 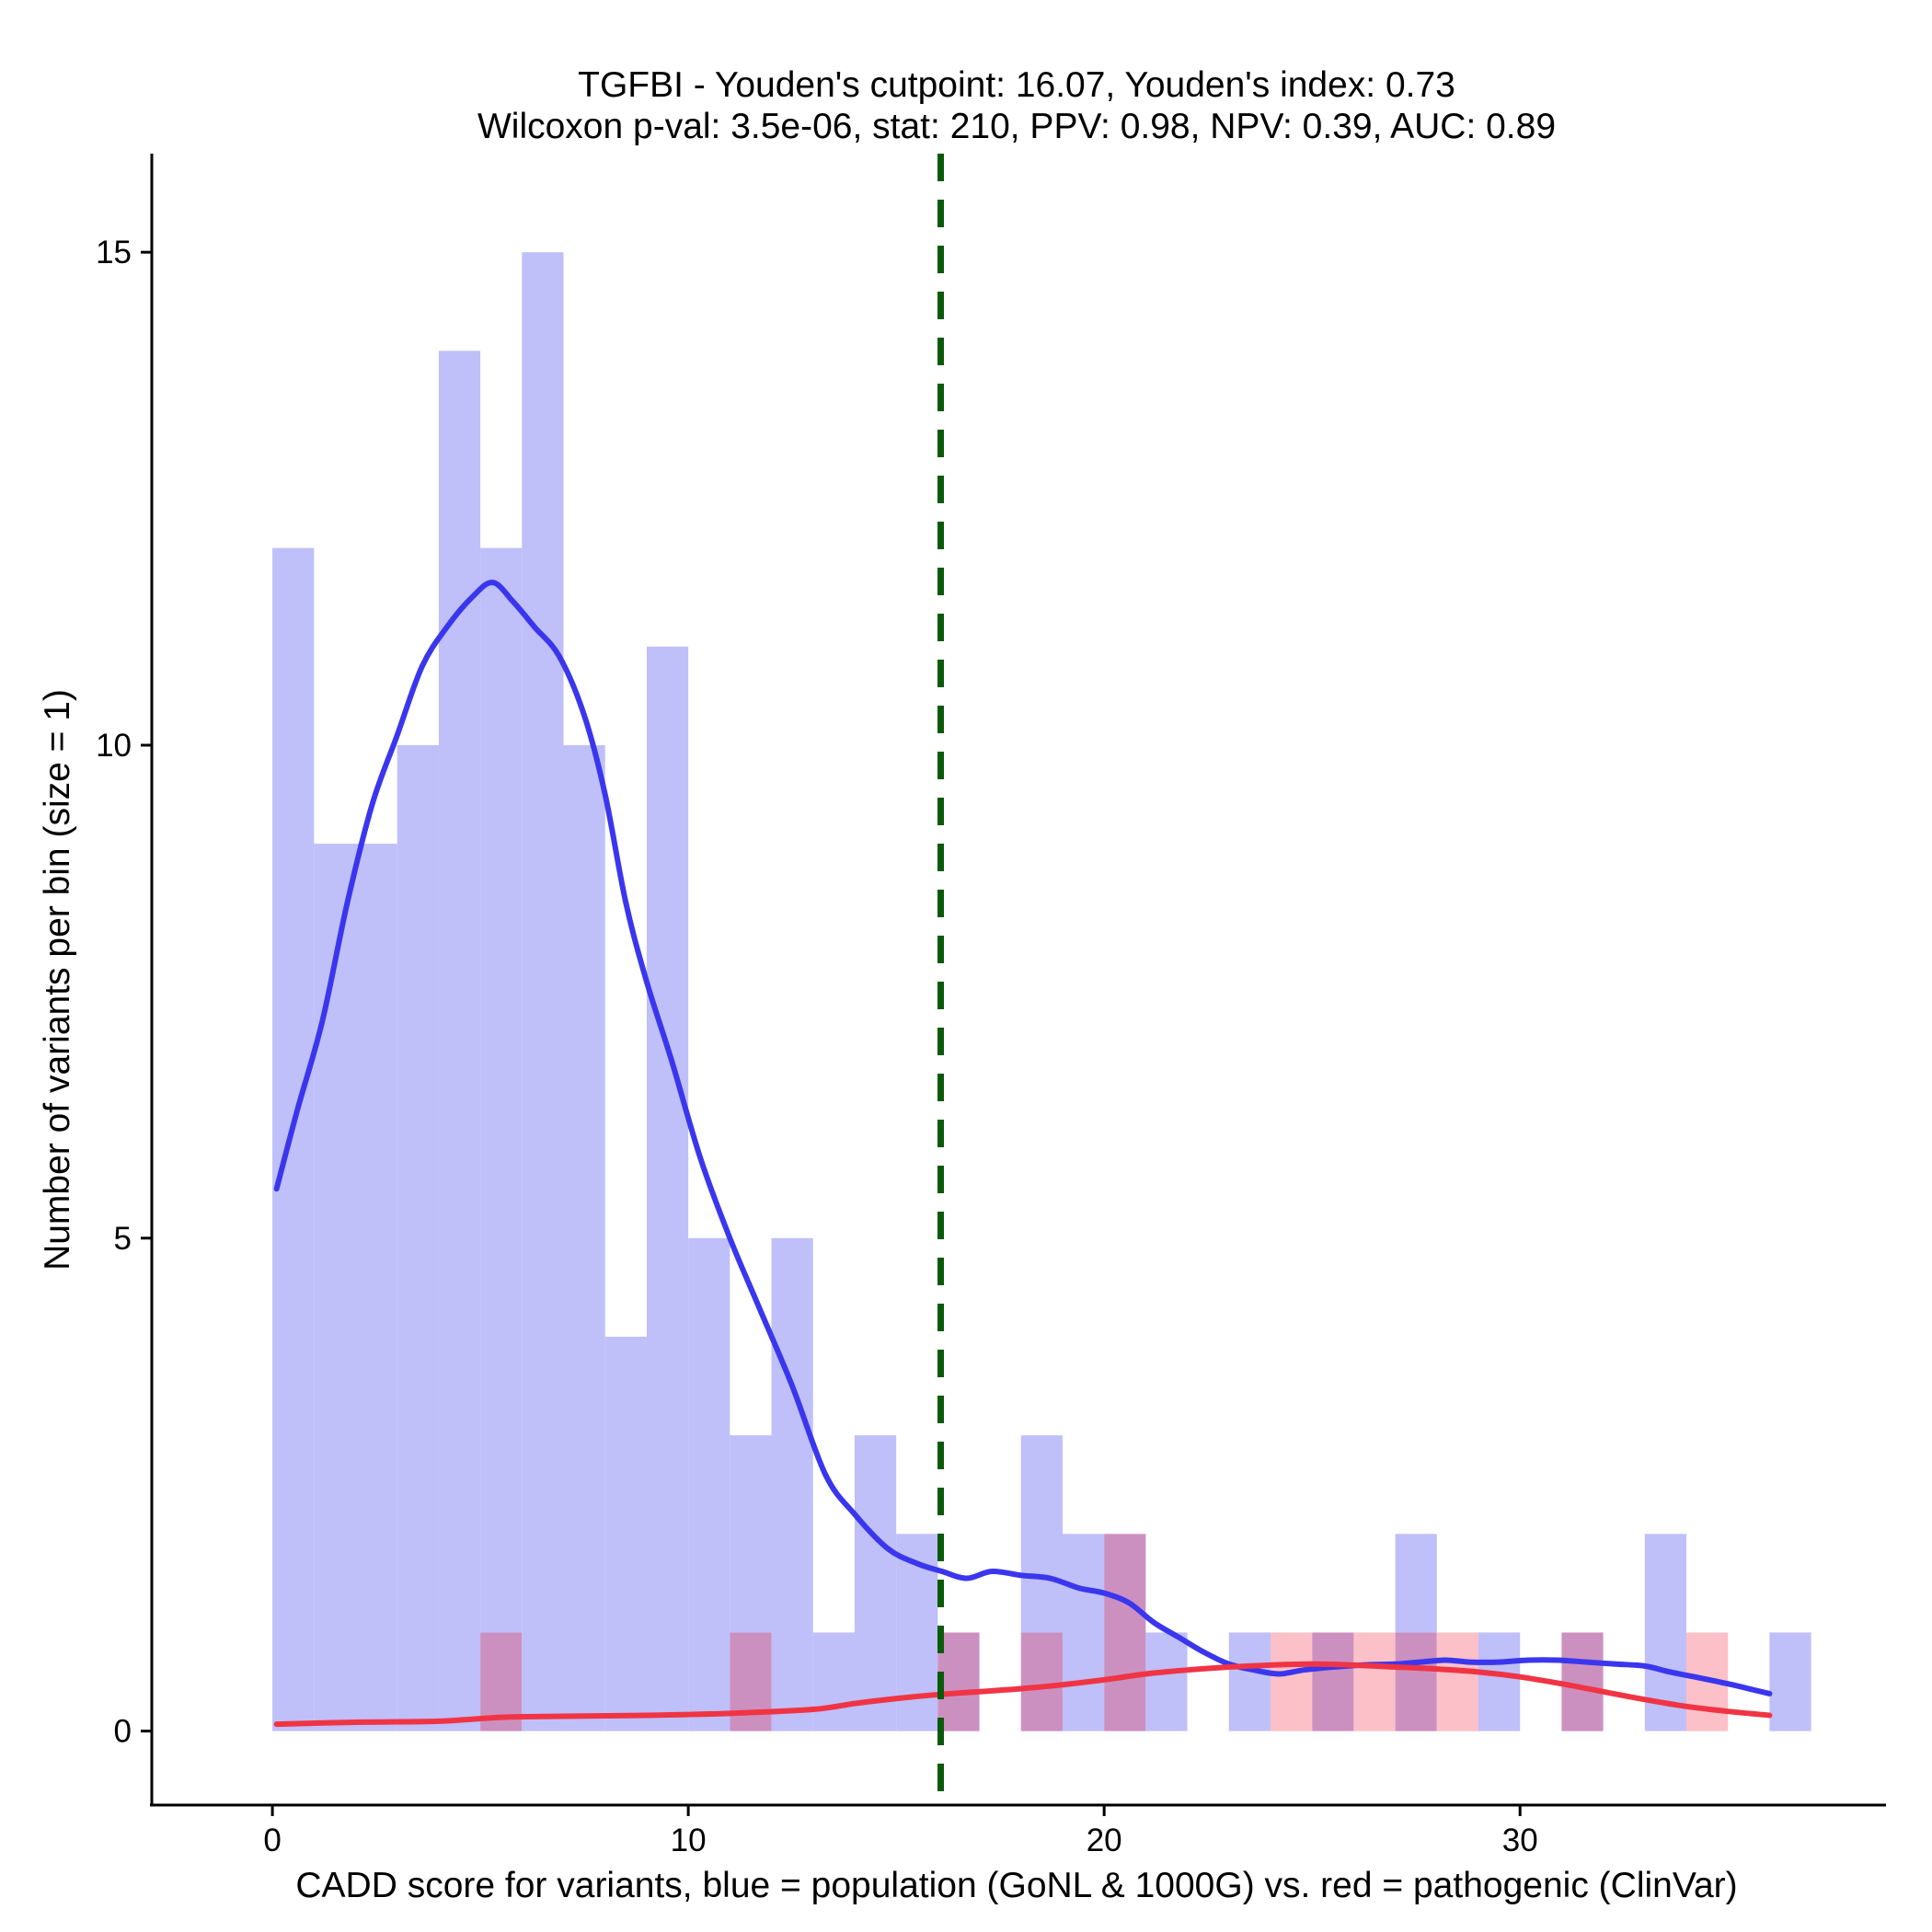 What do you see at coordinates (57, 980) in the screenshot?
I see `y-axis-label: Number of variants per bin (size = 1)` at bounding box center [57, 980].